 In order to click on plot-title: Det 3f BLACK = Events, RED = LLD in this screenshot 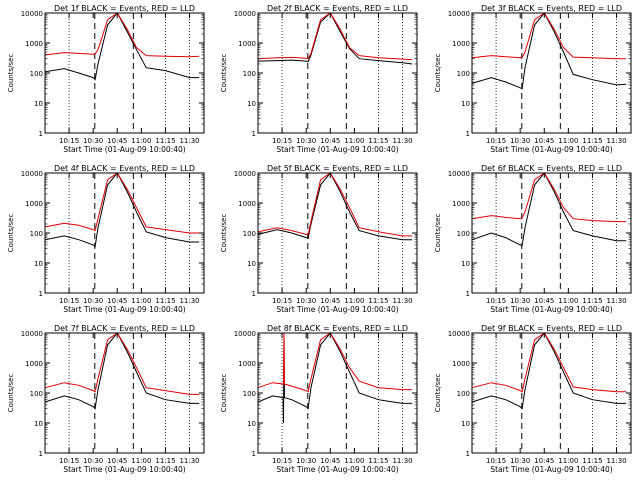, I will do `click(551, 8)`.